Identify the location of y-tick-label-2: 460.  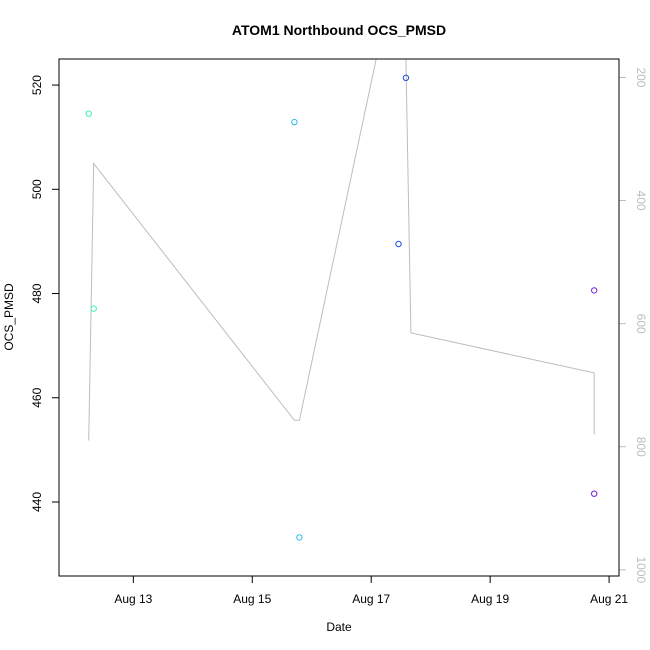
(37, 397).